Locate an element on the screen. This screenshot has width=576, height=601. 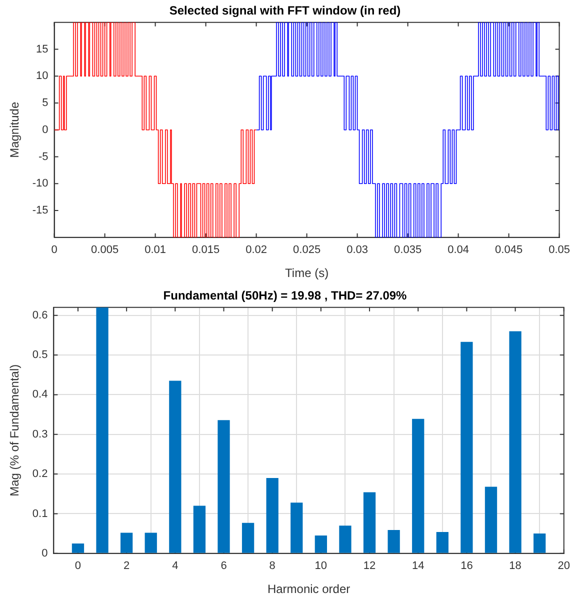
x-tick-label: 2 is located at coordinates (127, 566).